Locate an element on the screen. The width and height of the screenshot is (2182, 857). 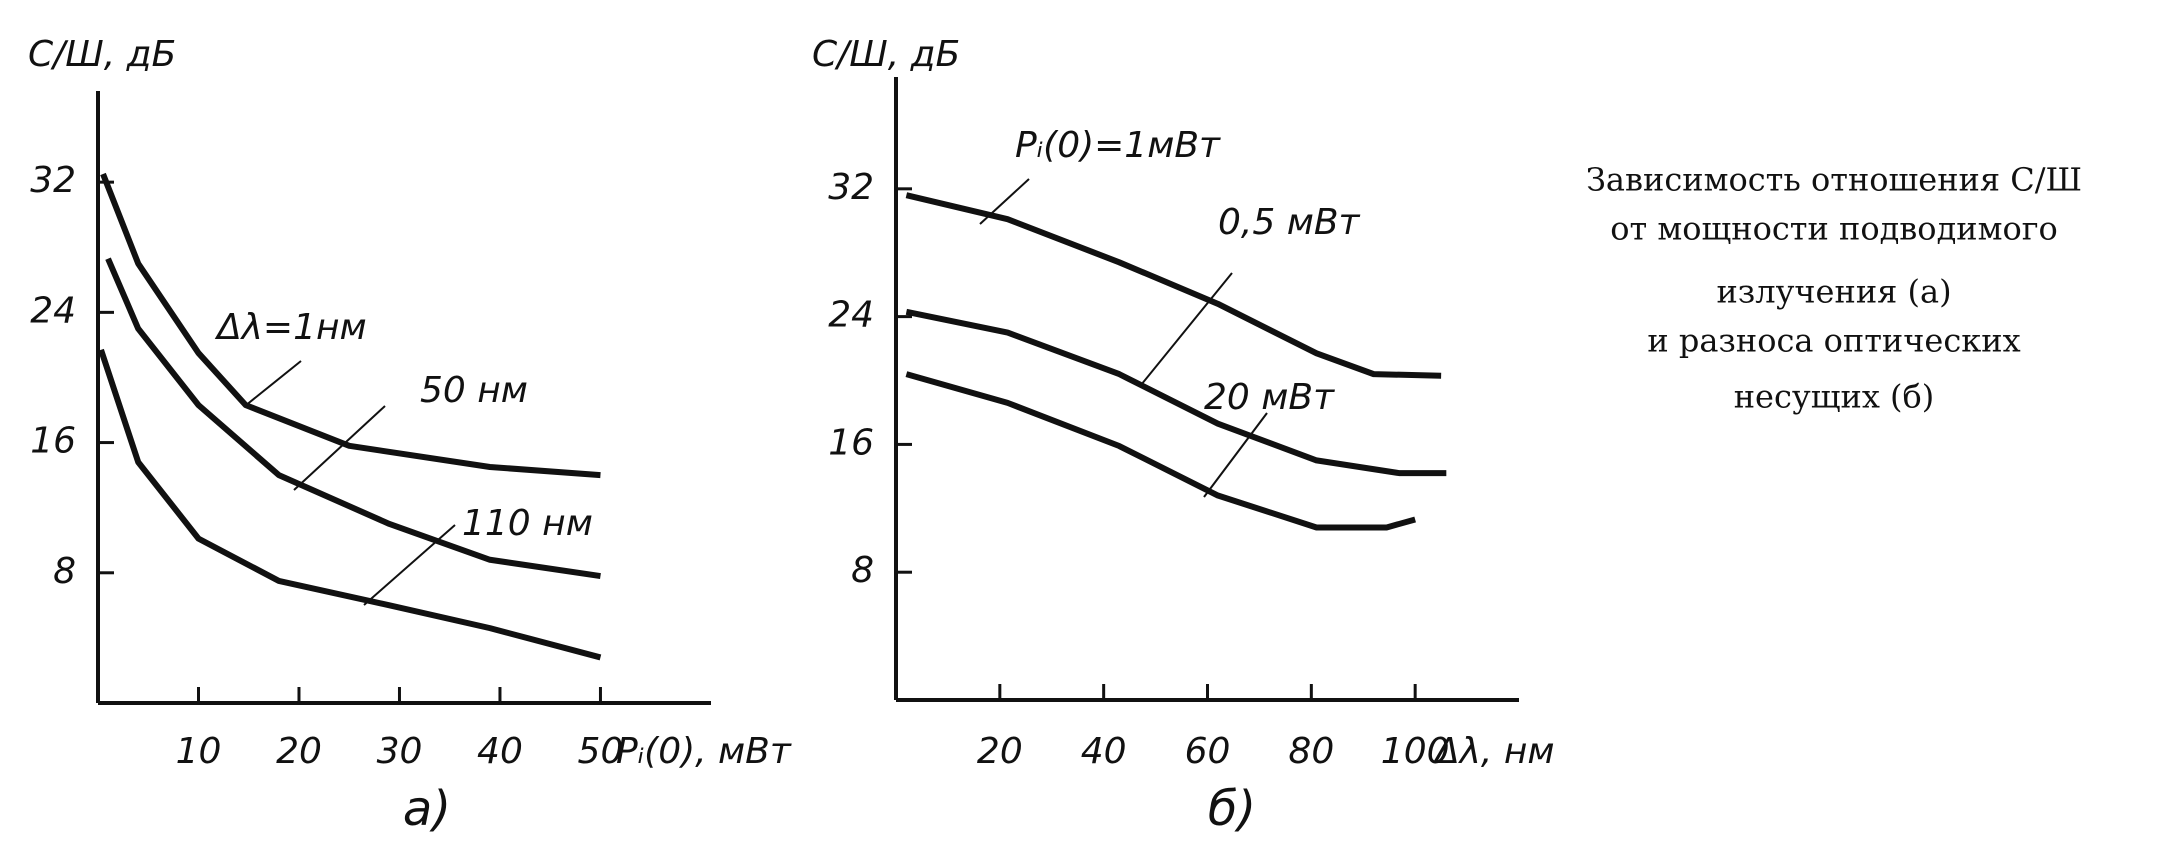
caption-line: излучения (а) is located at coordinates (1833, 292).